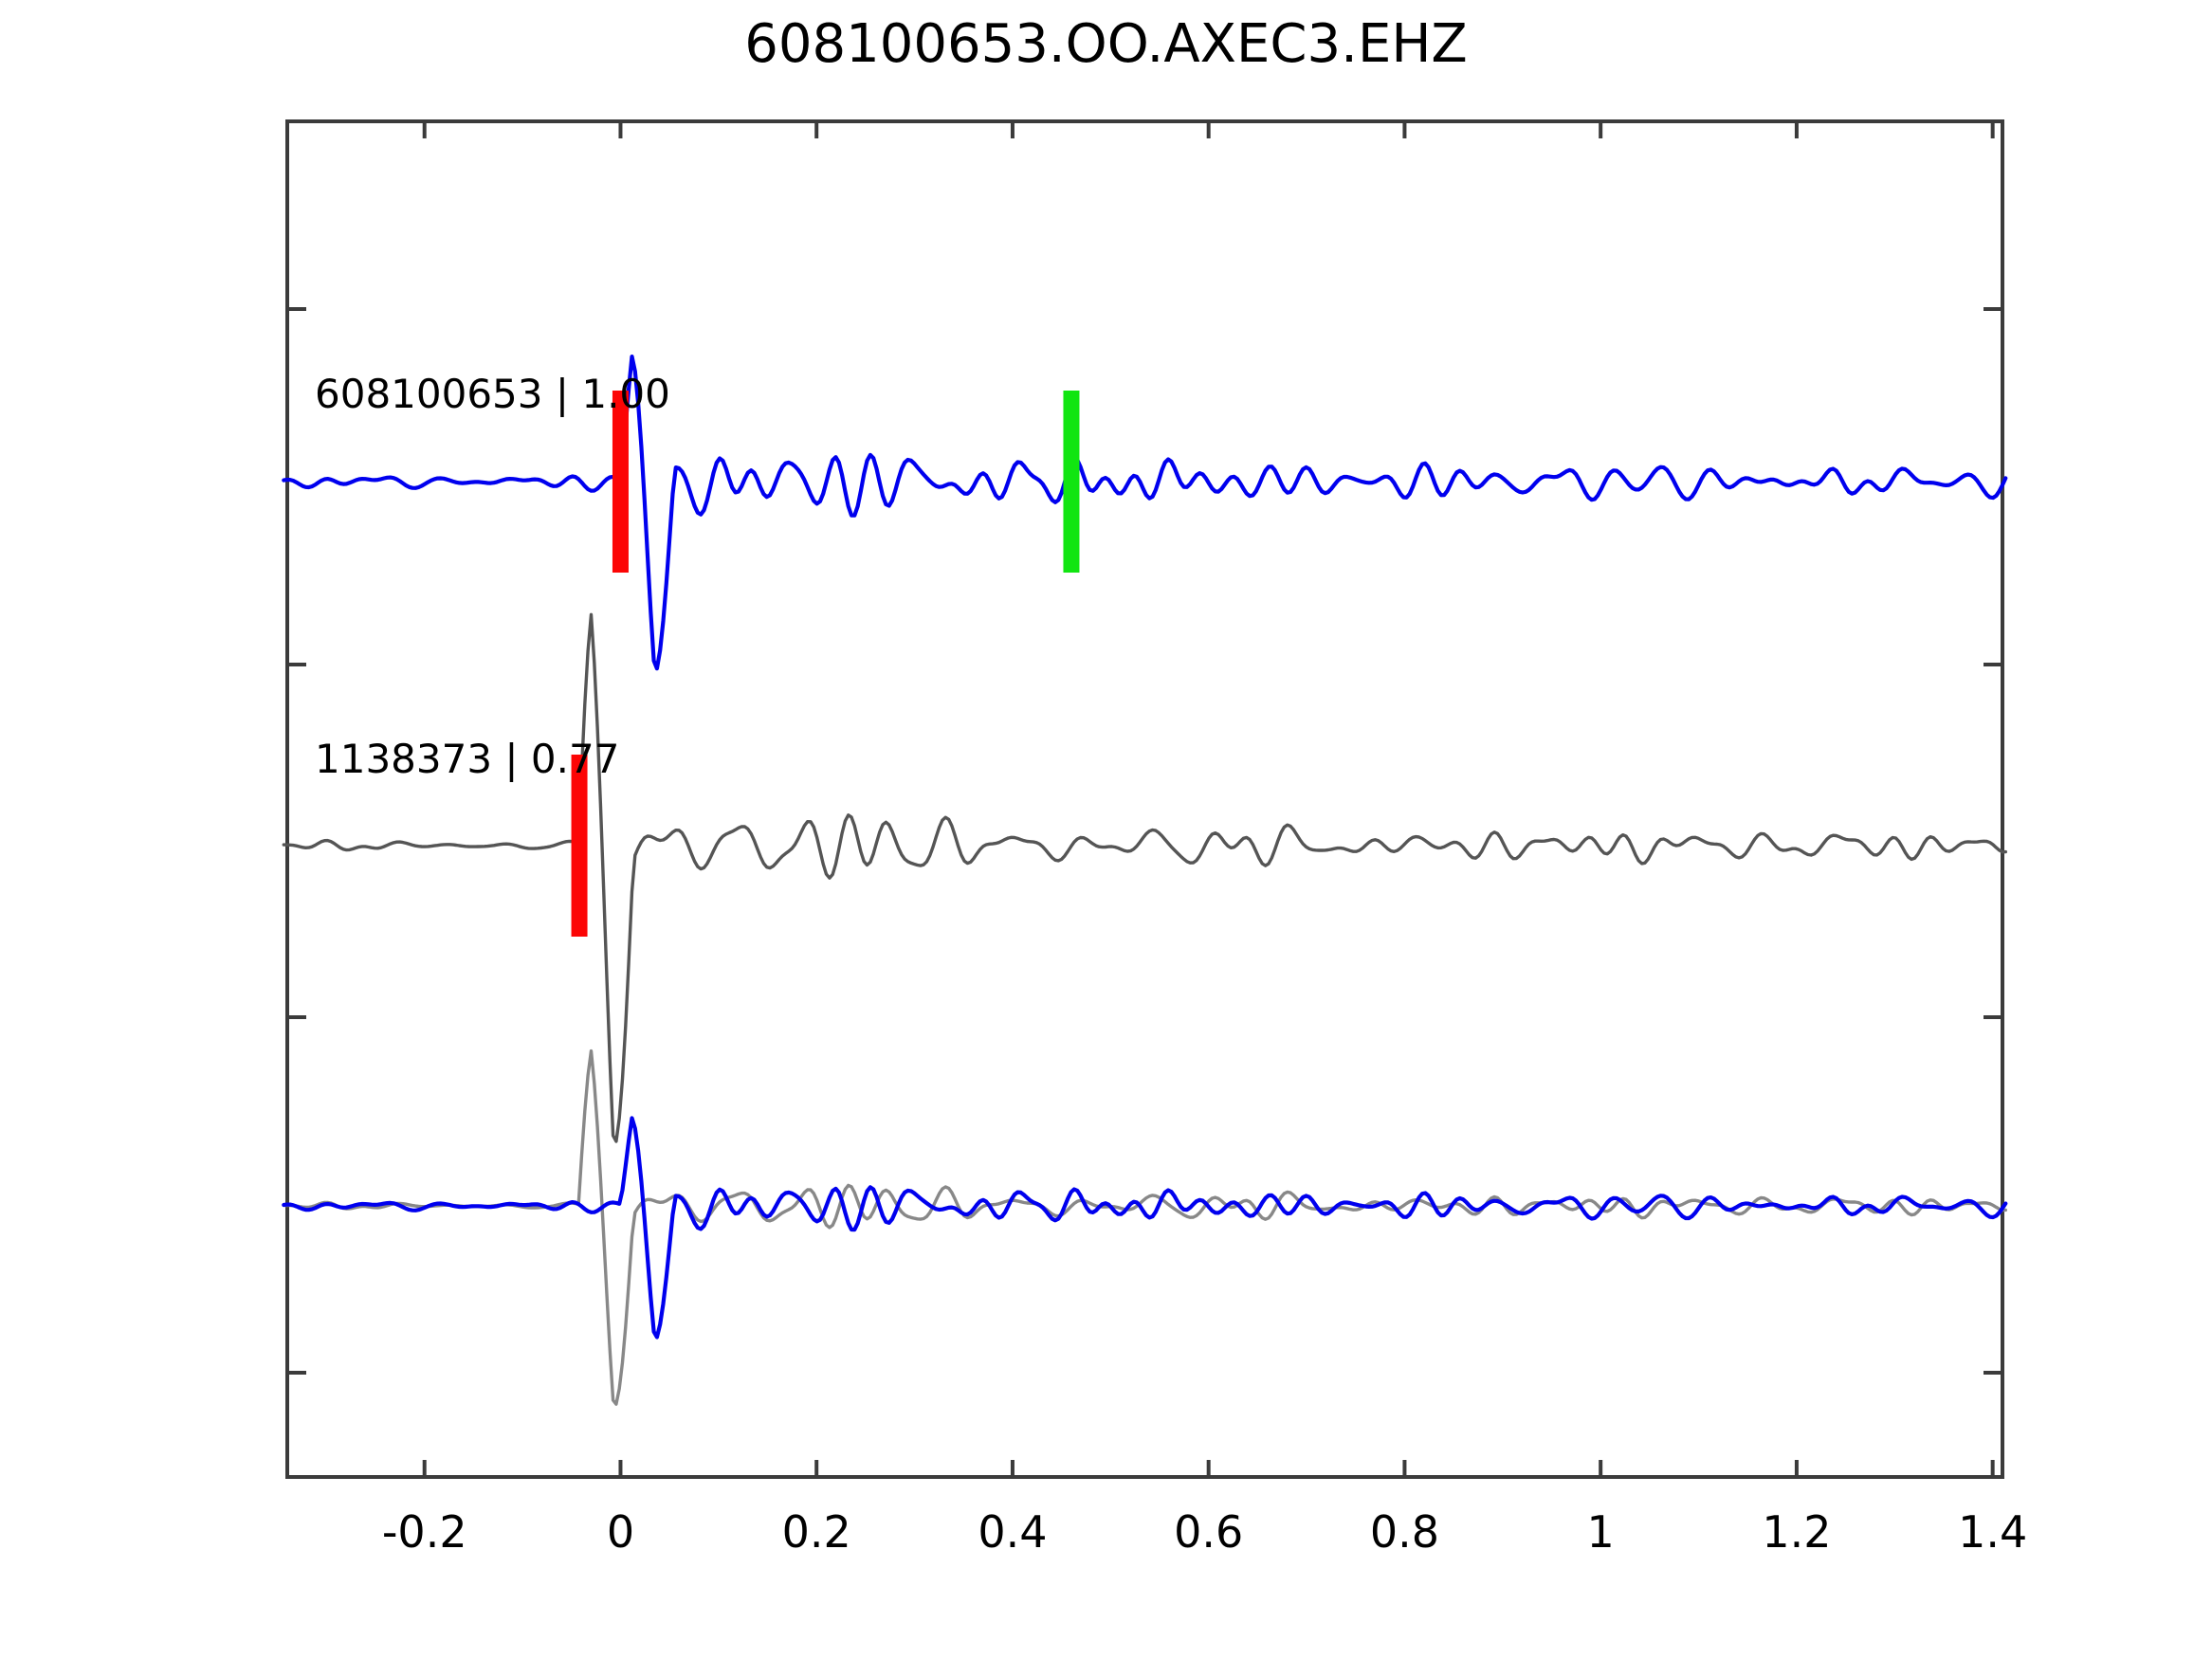 The width and height of the screenshot is (2212, 1659). I want to click on template-trace-label: 608100653 | 1.00, so click(492, 394).